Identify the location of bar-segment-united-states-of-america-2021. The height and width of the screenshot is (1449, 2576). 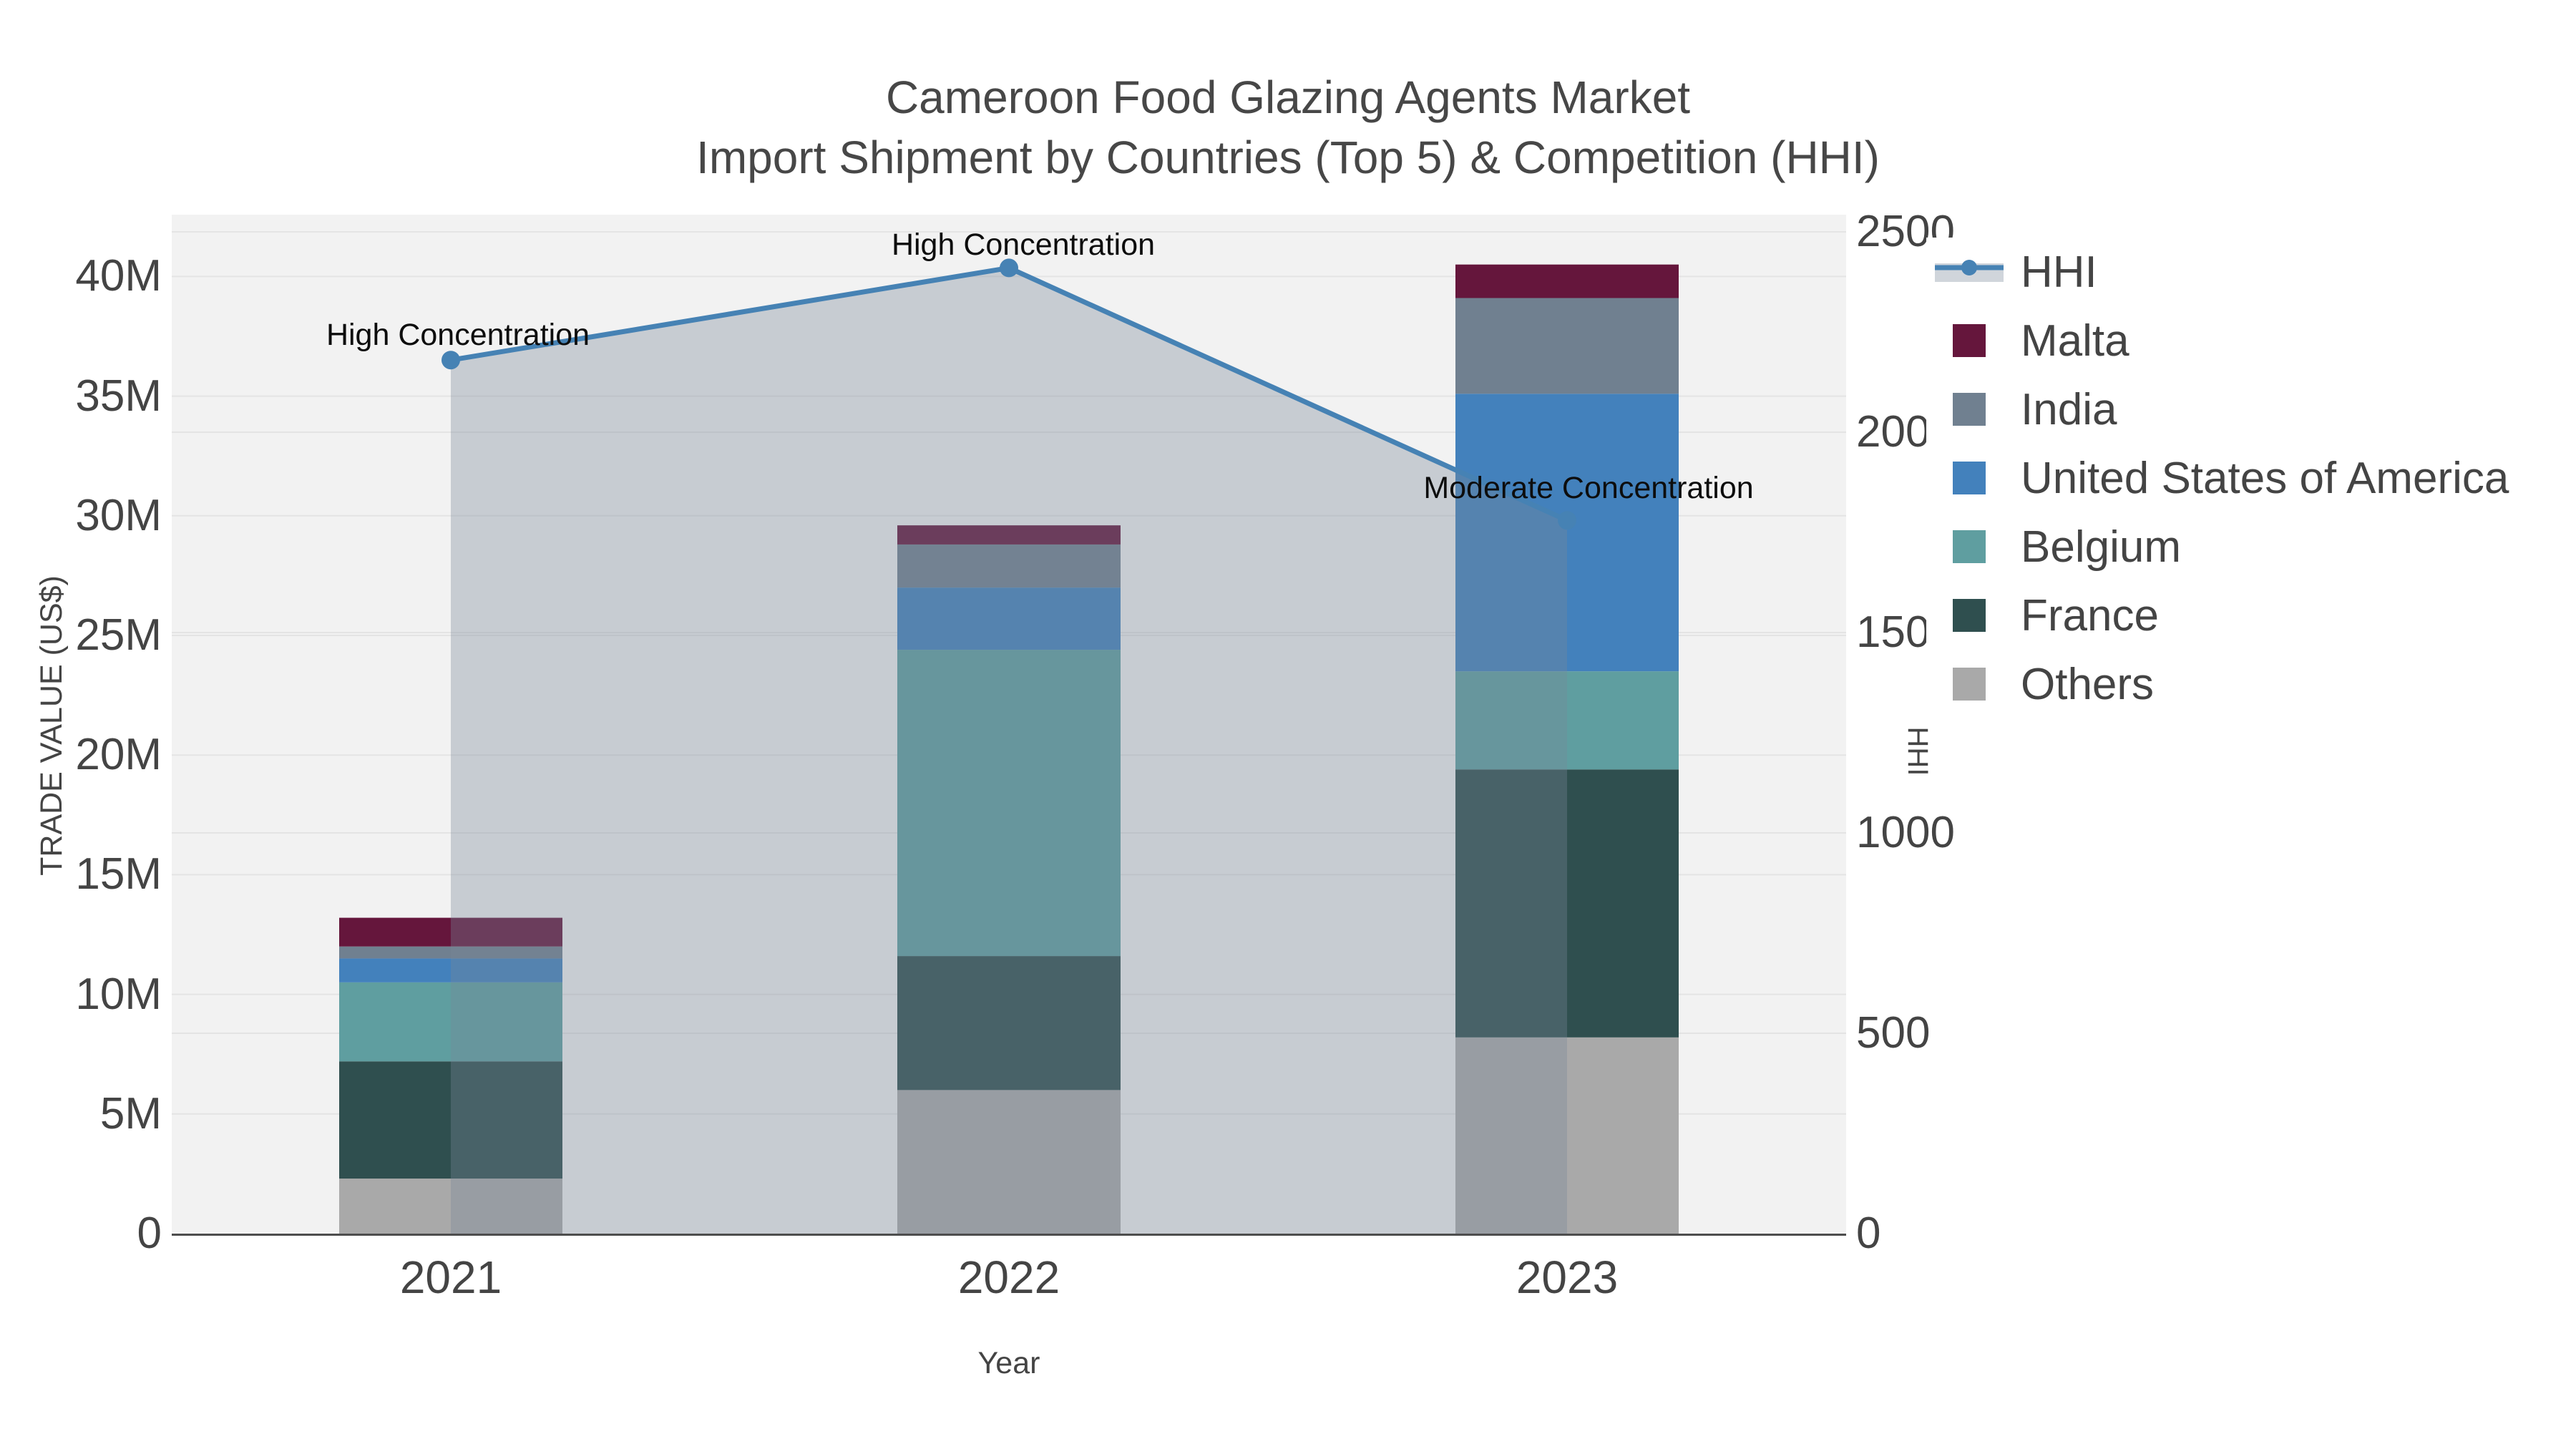
(450, 970).